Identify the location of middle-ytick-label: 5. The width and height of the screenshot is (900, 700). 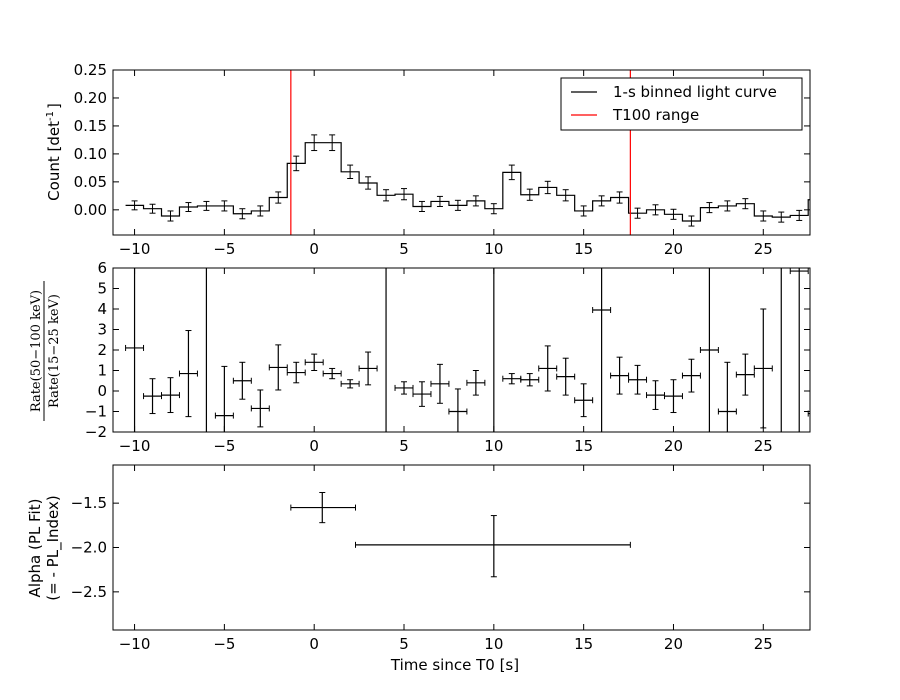
(102, 289).